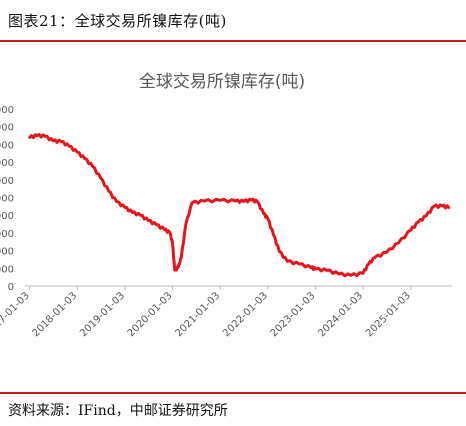  I want to click on y-tick-label: 100000, so click(7, 252).